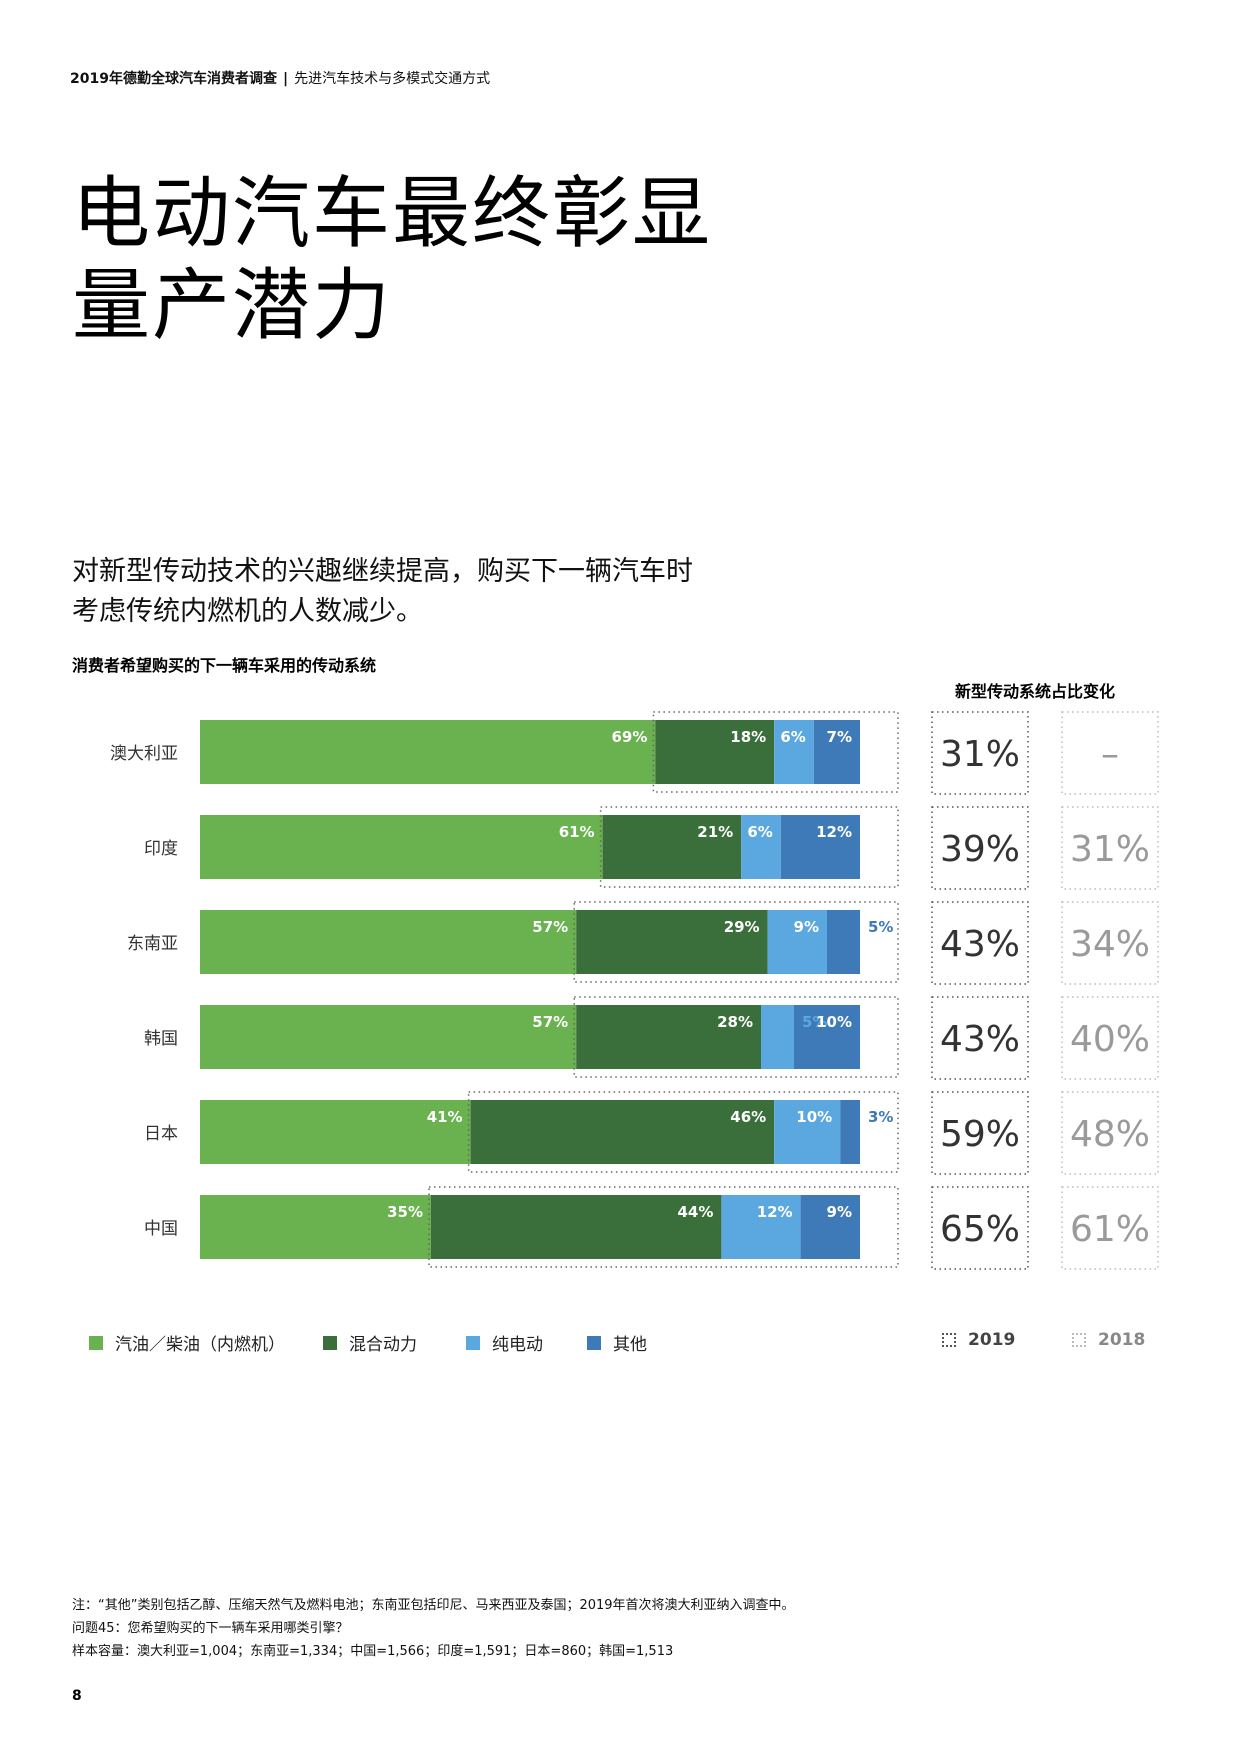 The width and height of the screenshot is (1240, 1754). Describe the element at coordinates (992, 1340) in the screenshot. I see `legend-label-2019: 2019` at that location.